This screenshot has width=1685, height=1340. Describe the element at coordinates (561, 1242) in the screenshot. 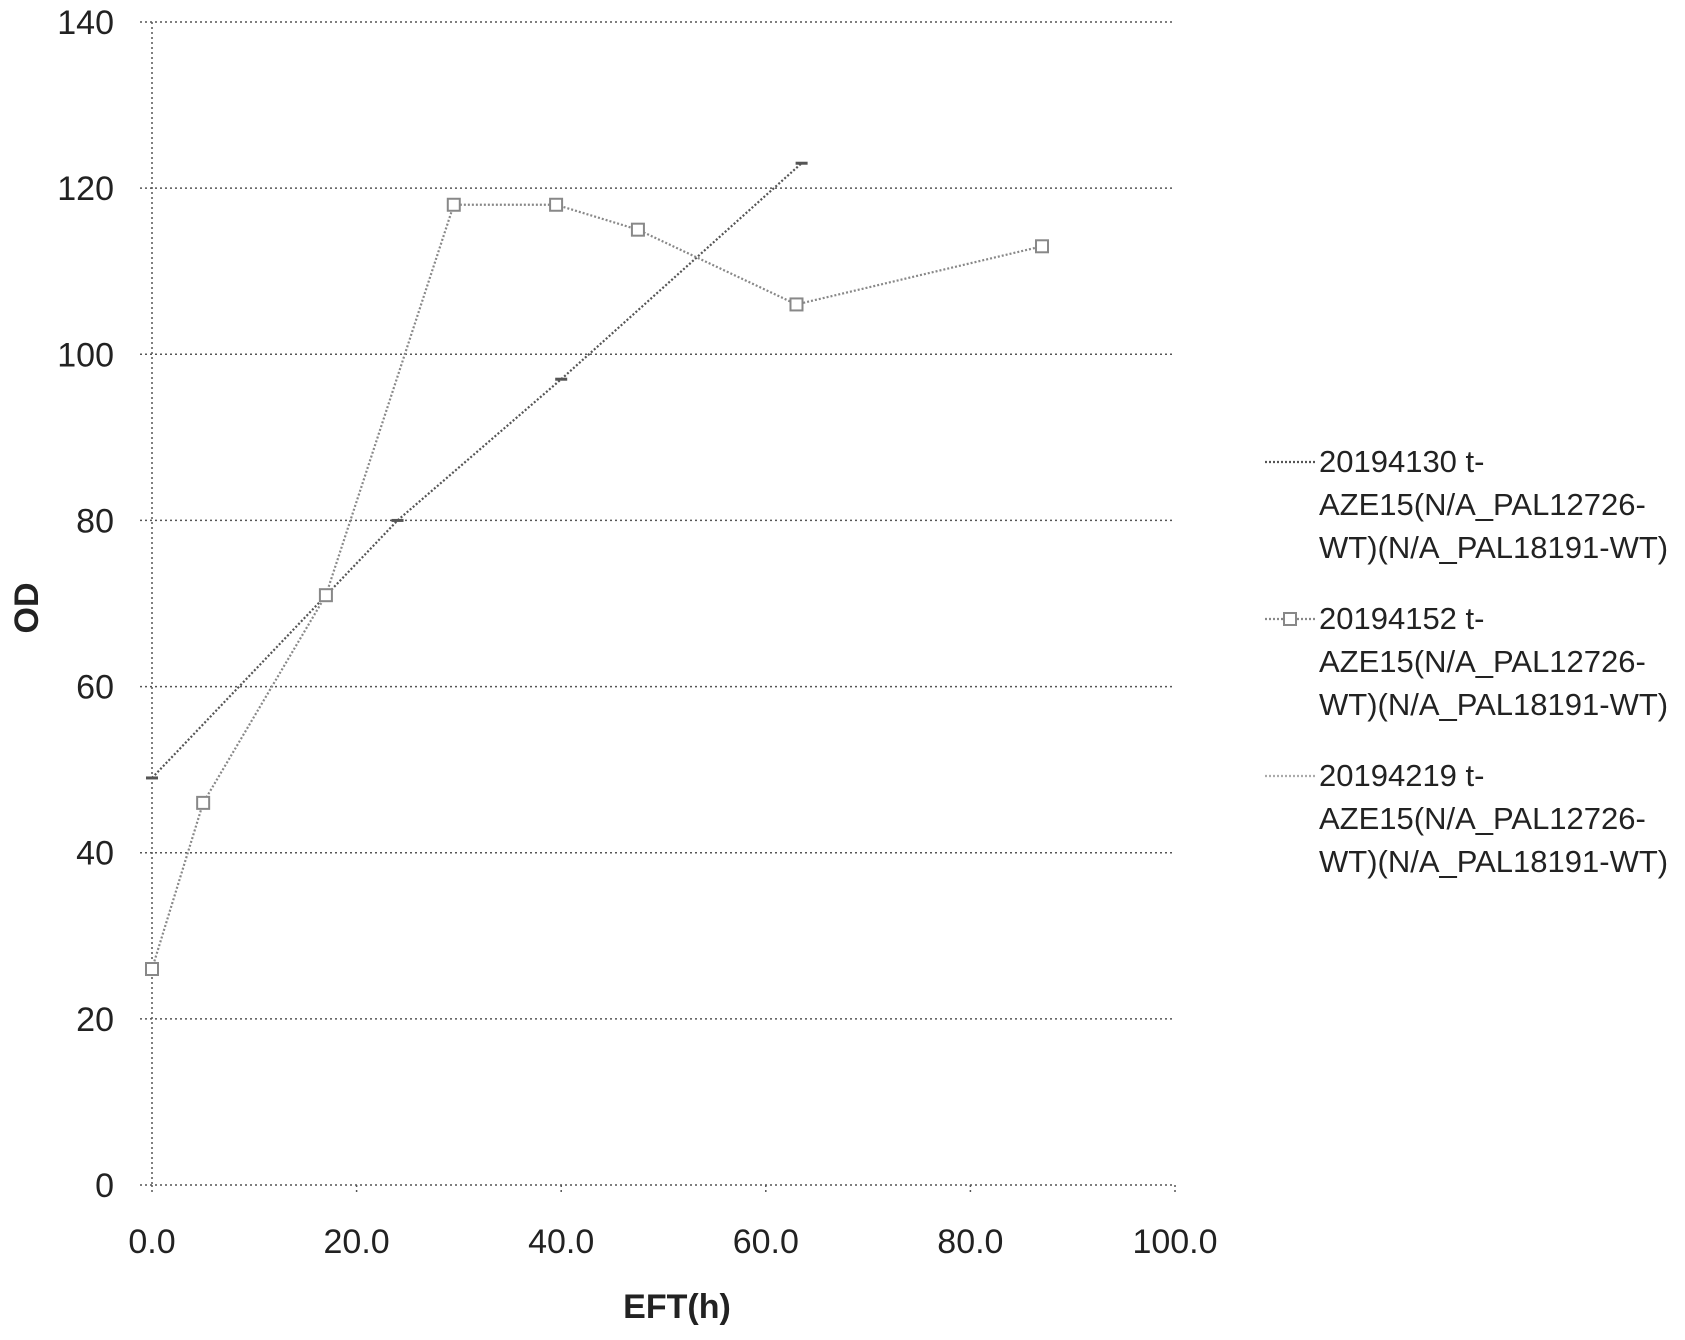

I see `x-tick-label: 40.0` at that location.